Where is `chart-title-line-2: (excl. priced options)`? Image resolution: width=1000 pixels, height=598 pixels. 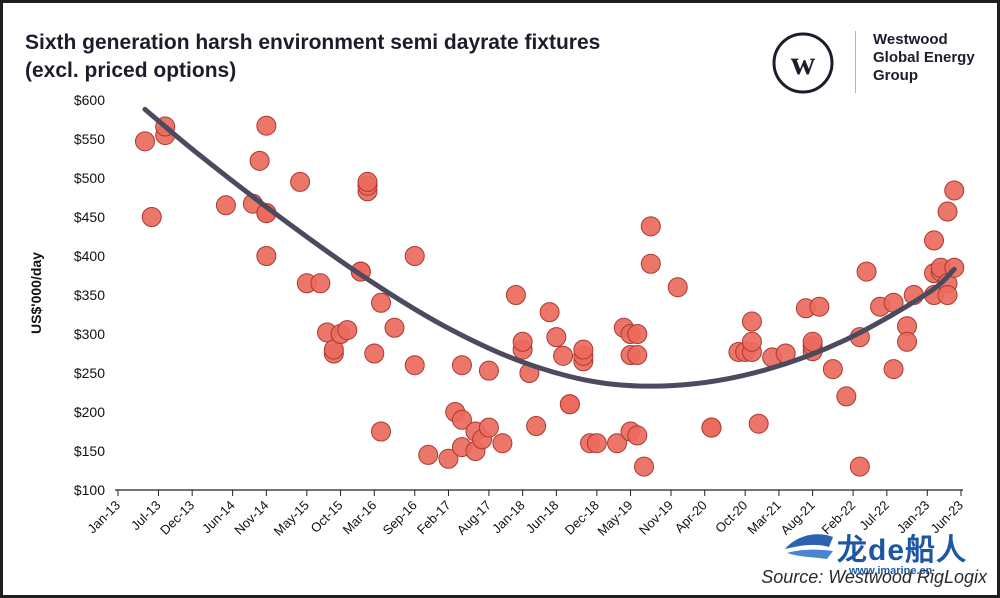
chart-title-line-2: (excl. priced options) is located at coordinates (131, 70).